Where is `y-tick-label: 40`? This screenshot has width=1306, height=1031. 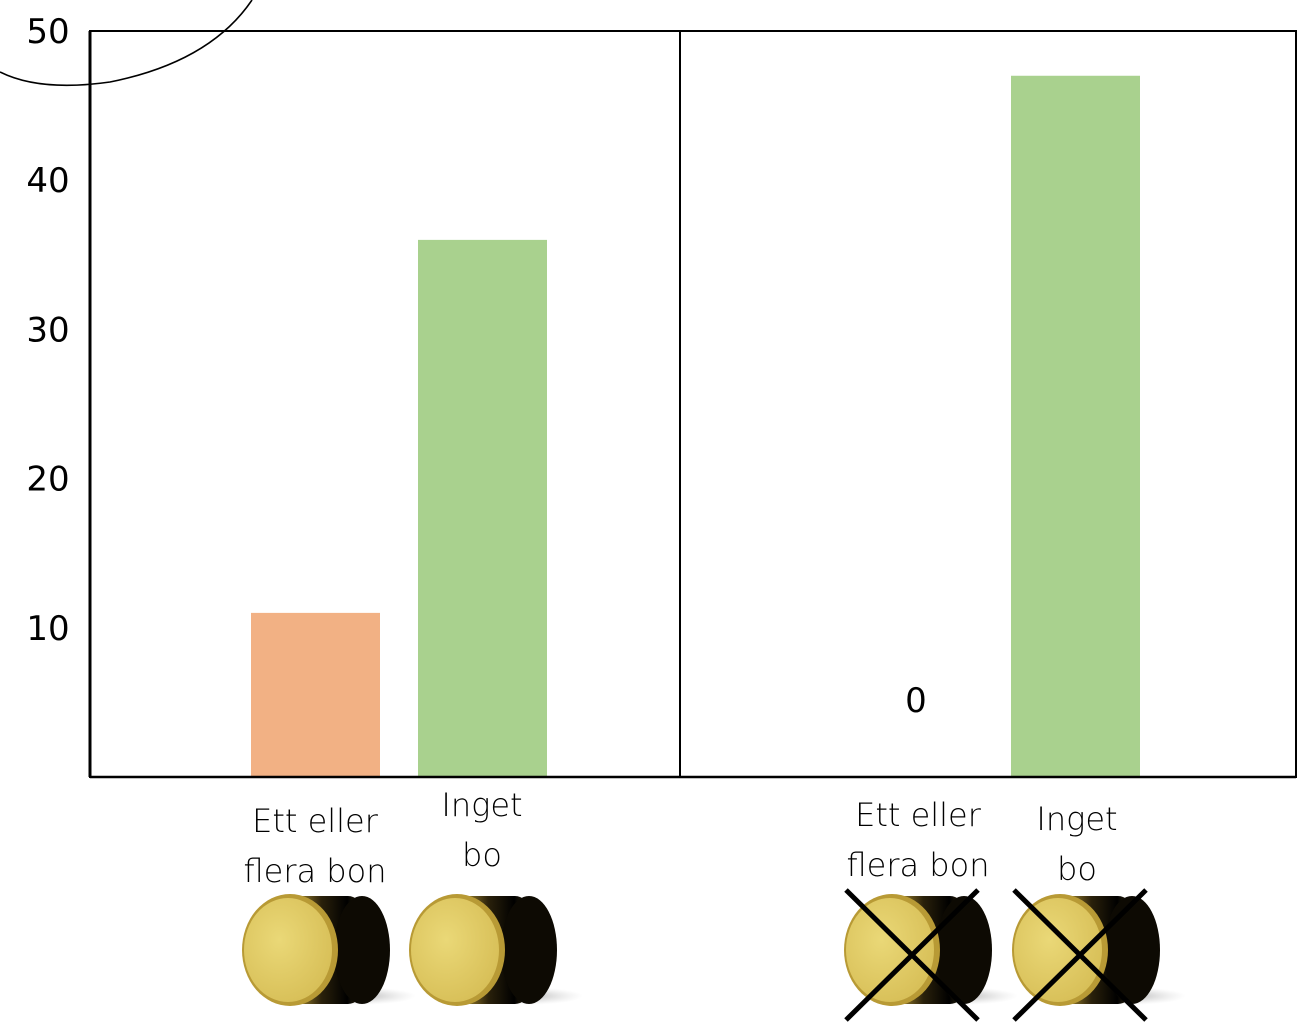 y-tick-label: 40 is located at coordinates (47, 181).